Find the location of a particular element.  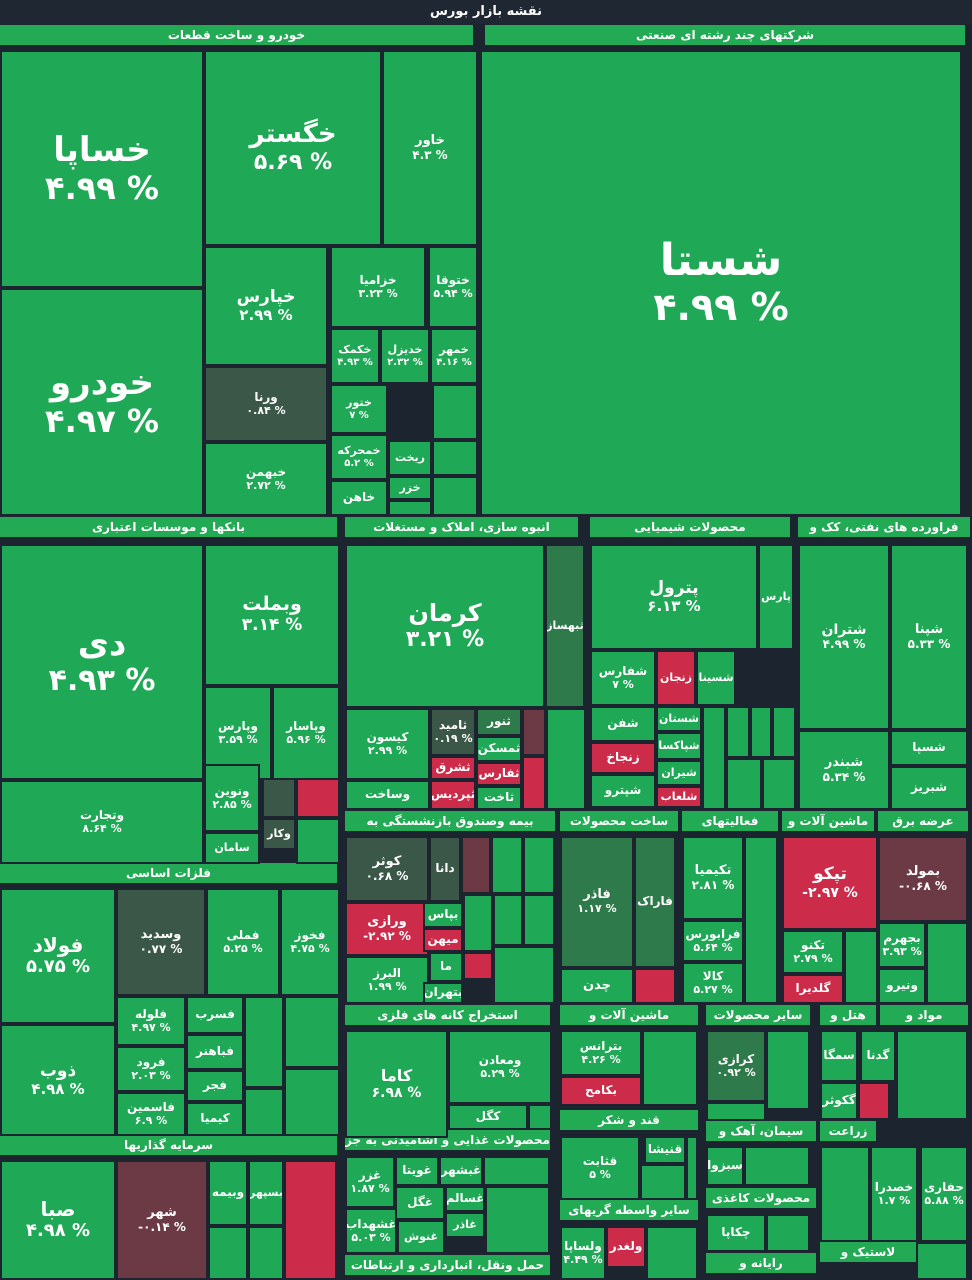

stock-tile: گلدیرا is located at coordinates (813, 989).